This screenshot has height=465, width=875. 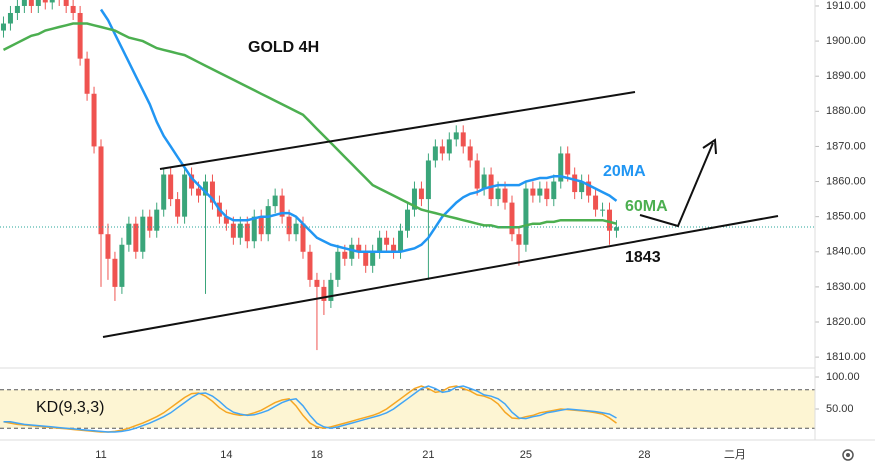 What do you see at coordinates (846, 6) in the screenshot?
I see `y-tick-label: 1910.00` at bounding box center [846, 6].